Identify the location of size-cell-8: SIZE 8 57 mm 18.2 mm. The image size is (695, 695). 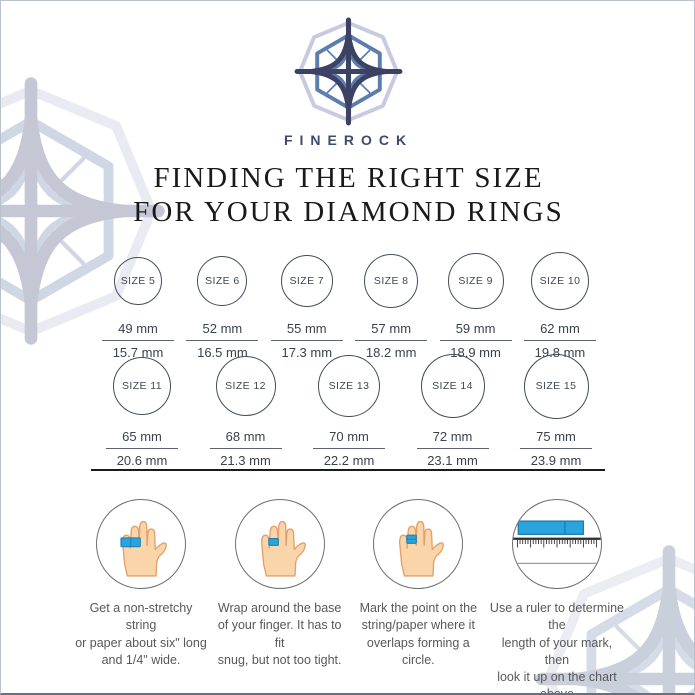
(391, 305).